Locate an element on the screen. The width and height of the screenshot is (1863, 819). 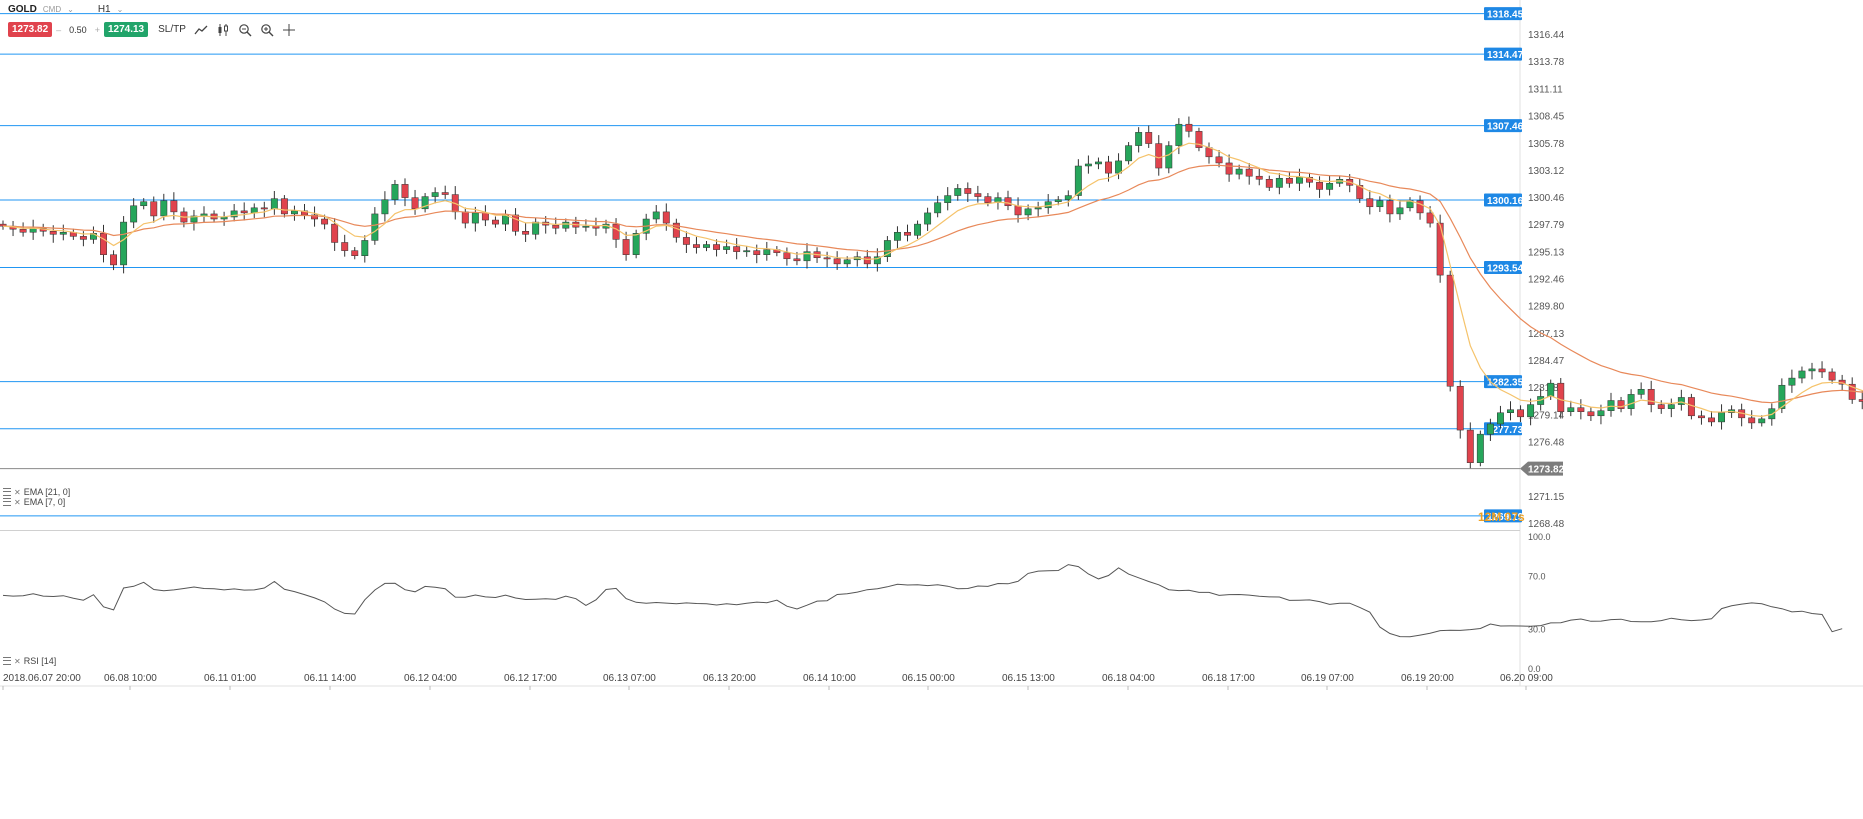
volume-plus-button: + is located at coordinates (97, 29).